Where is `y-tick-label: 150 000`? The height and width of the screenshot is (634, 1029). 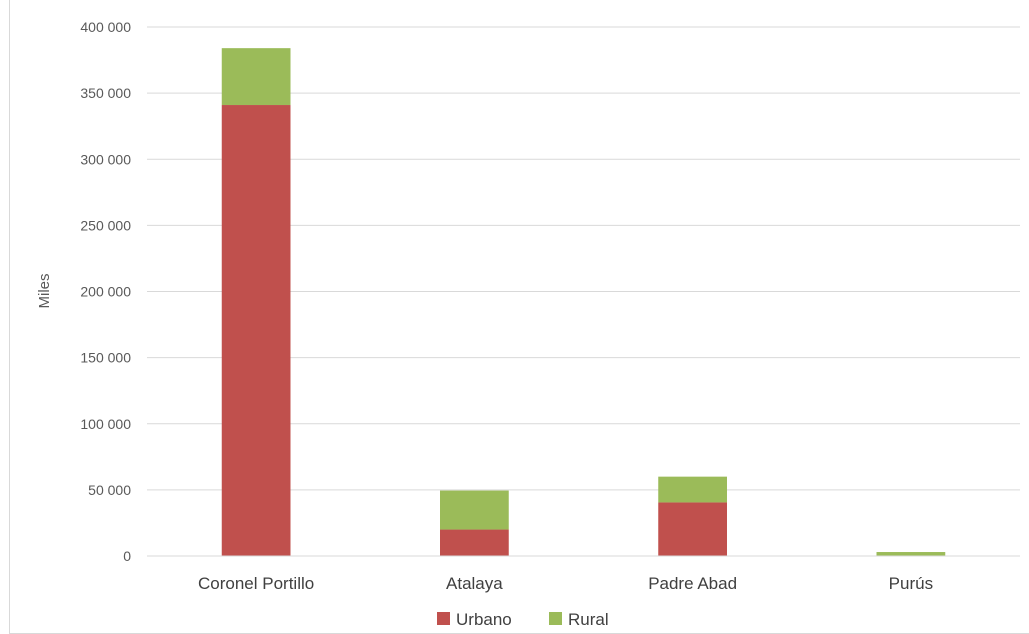 y-tick-label: 150 000 is located at coordinates (105, 358).